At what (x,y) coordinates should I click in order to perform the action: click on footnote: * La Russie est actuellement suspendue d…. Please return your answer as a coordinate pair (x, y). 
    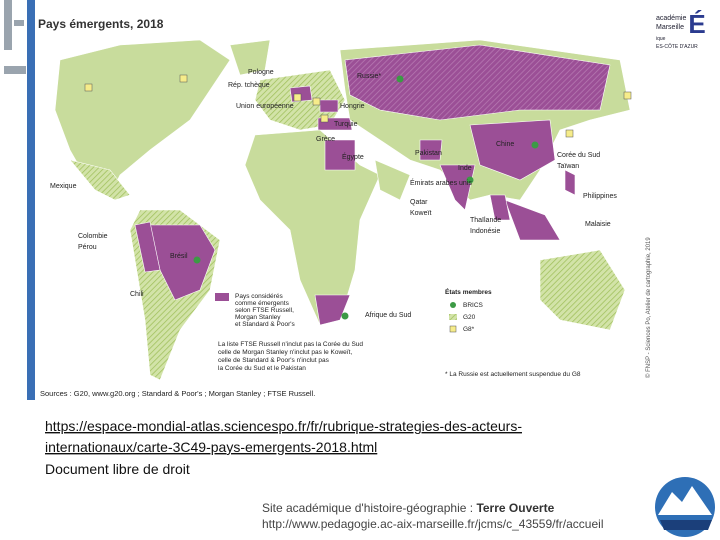
    Looking at the image, I should click on (513, 374).